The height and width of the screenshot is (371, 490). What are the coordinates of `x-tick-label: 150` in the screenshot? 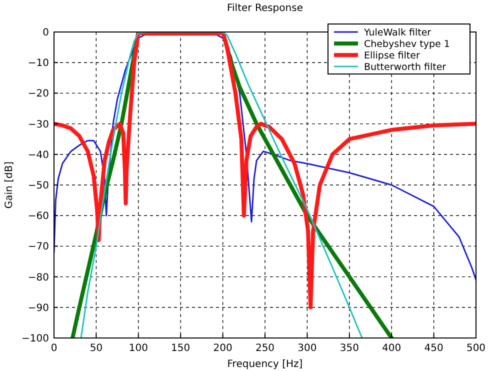 It's located at (180, 348).